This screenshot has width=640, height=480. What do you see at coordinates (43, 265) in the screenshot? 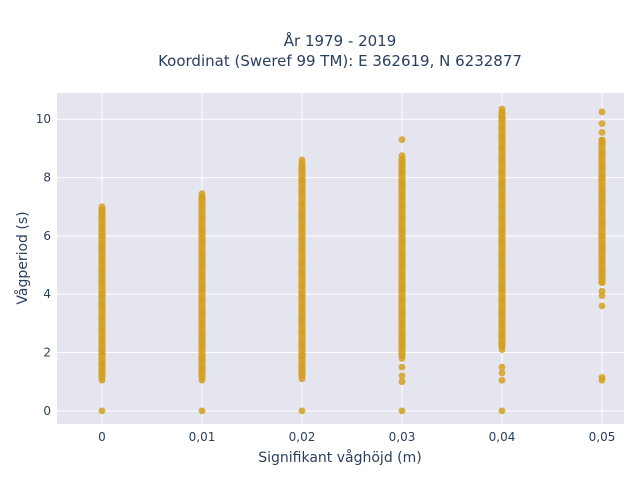
I see `y-axis-ticks: 0 2 4 6 8 10` at bounding box center [43, 265].